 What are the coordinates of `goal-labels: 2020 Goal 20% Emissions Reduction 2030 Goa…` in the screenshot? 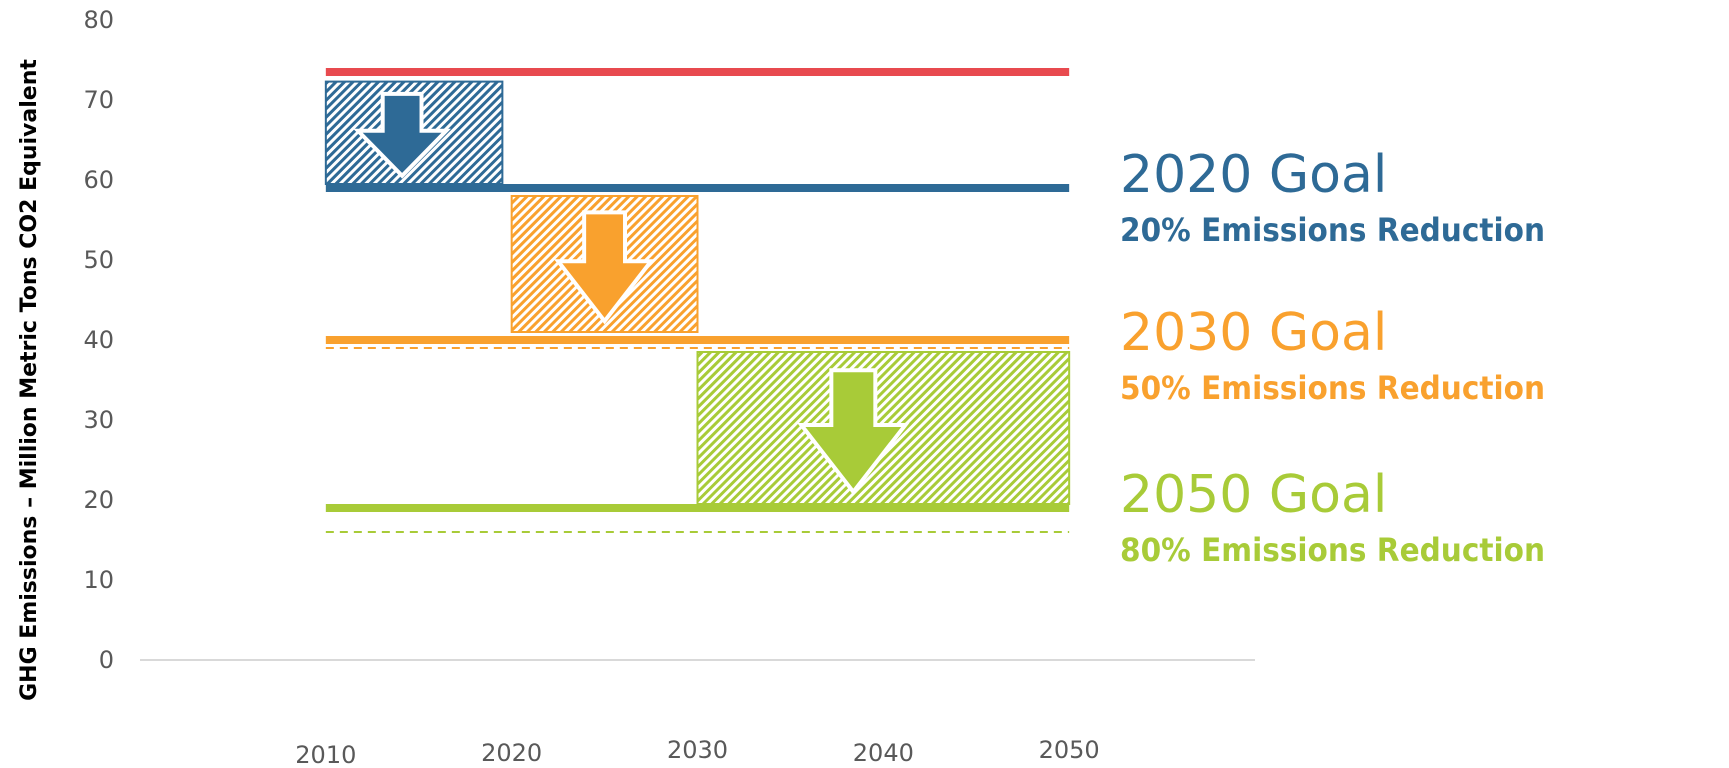 It's located at (1332, 357).